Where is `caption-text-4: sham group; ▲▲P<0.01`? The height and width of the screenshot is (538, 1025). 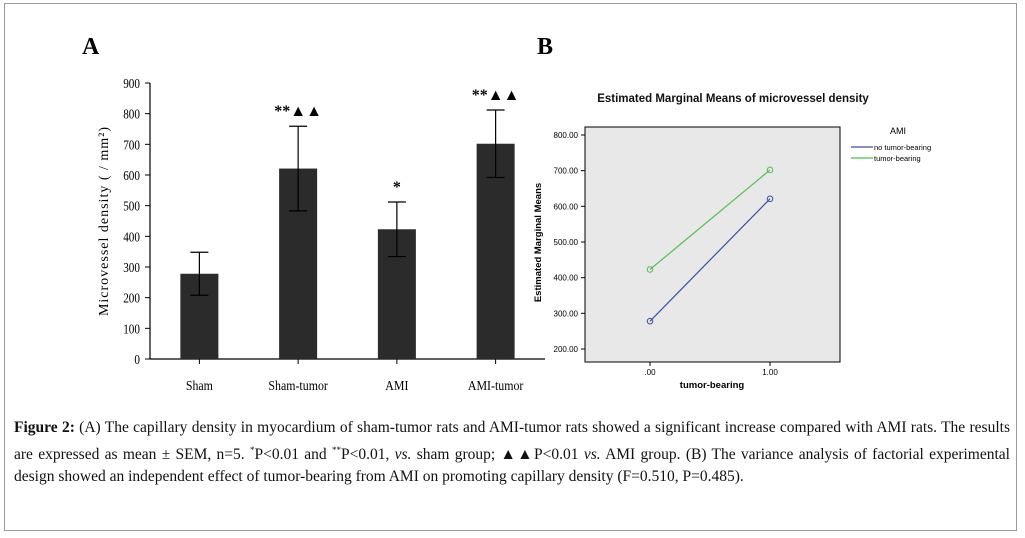
caption-text-4: sham group; ▲▲P<0.01 is located at coordinates (497, 455).